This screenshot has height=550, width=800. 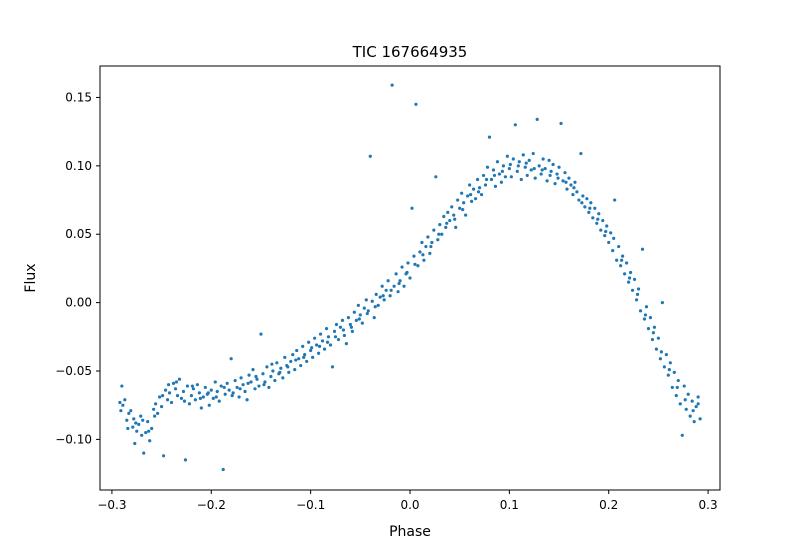 What do you see at coordinates (78, 166) in the screenshot?
I see `y-tick-label: 0.10` at bounding box center [78, 166].